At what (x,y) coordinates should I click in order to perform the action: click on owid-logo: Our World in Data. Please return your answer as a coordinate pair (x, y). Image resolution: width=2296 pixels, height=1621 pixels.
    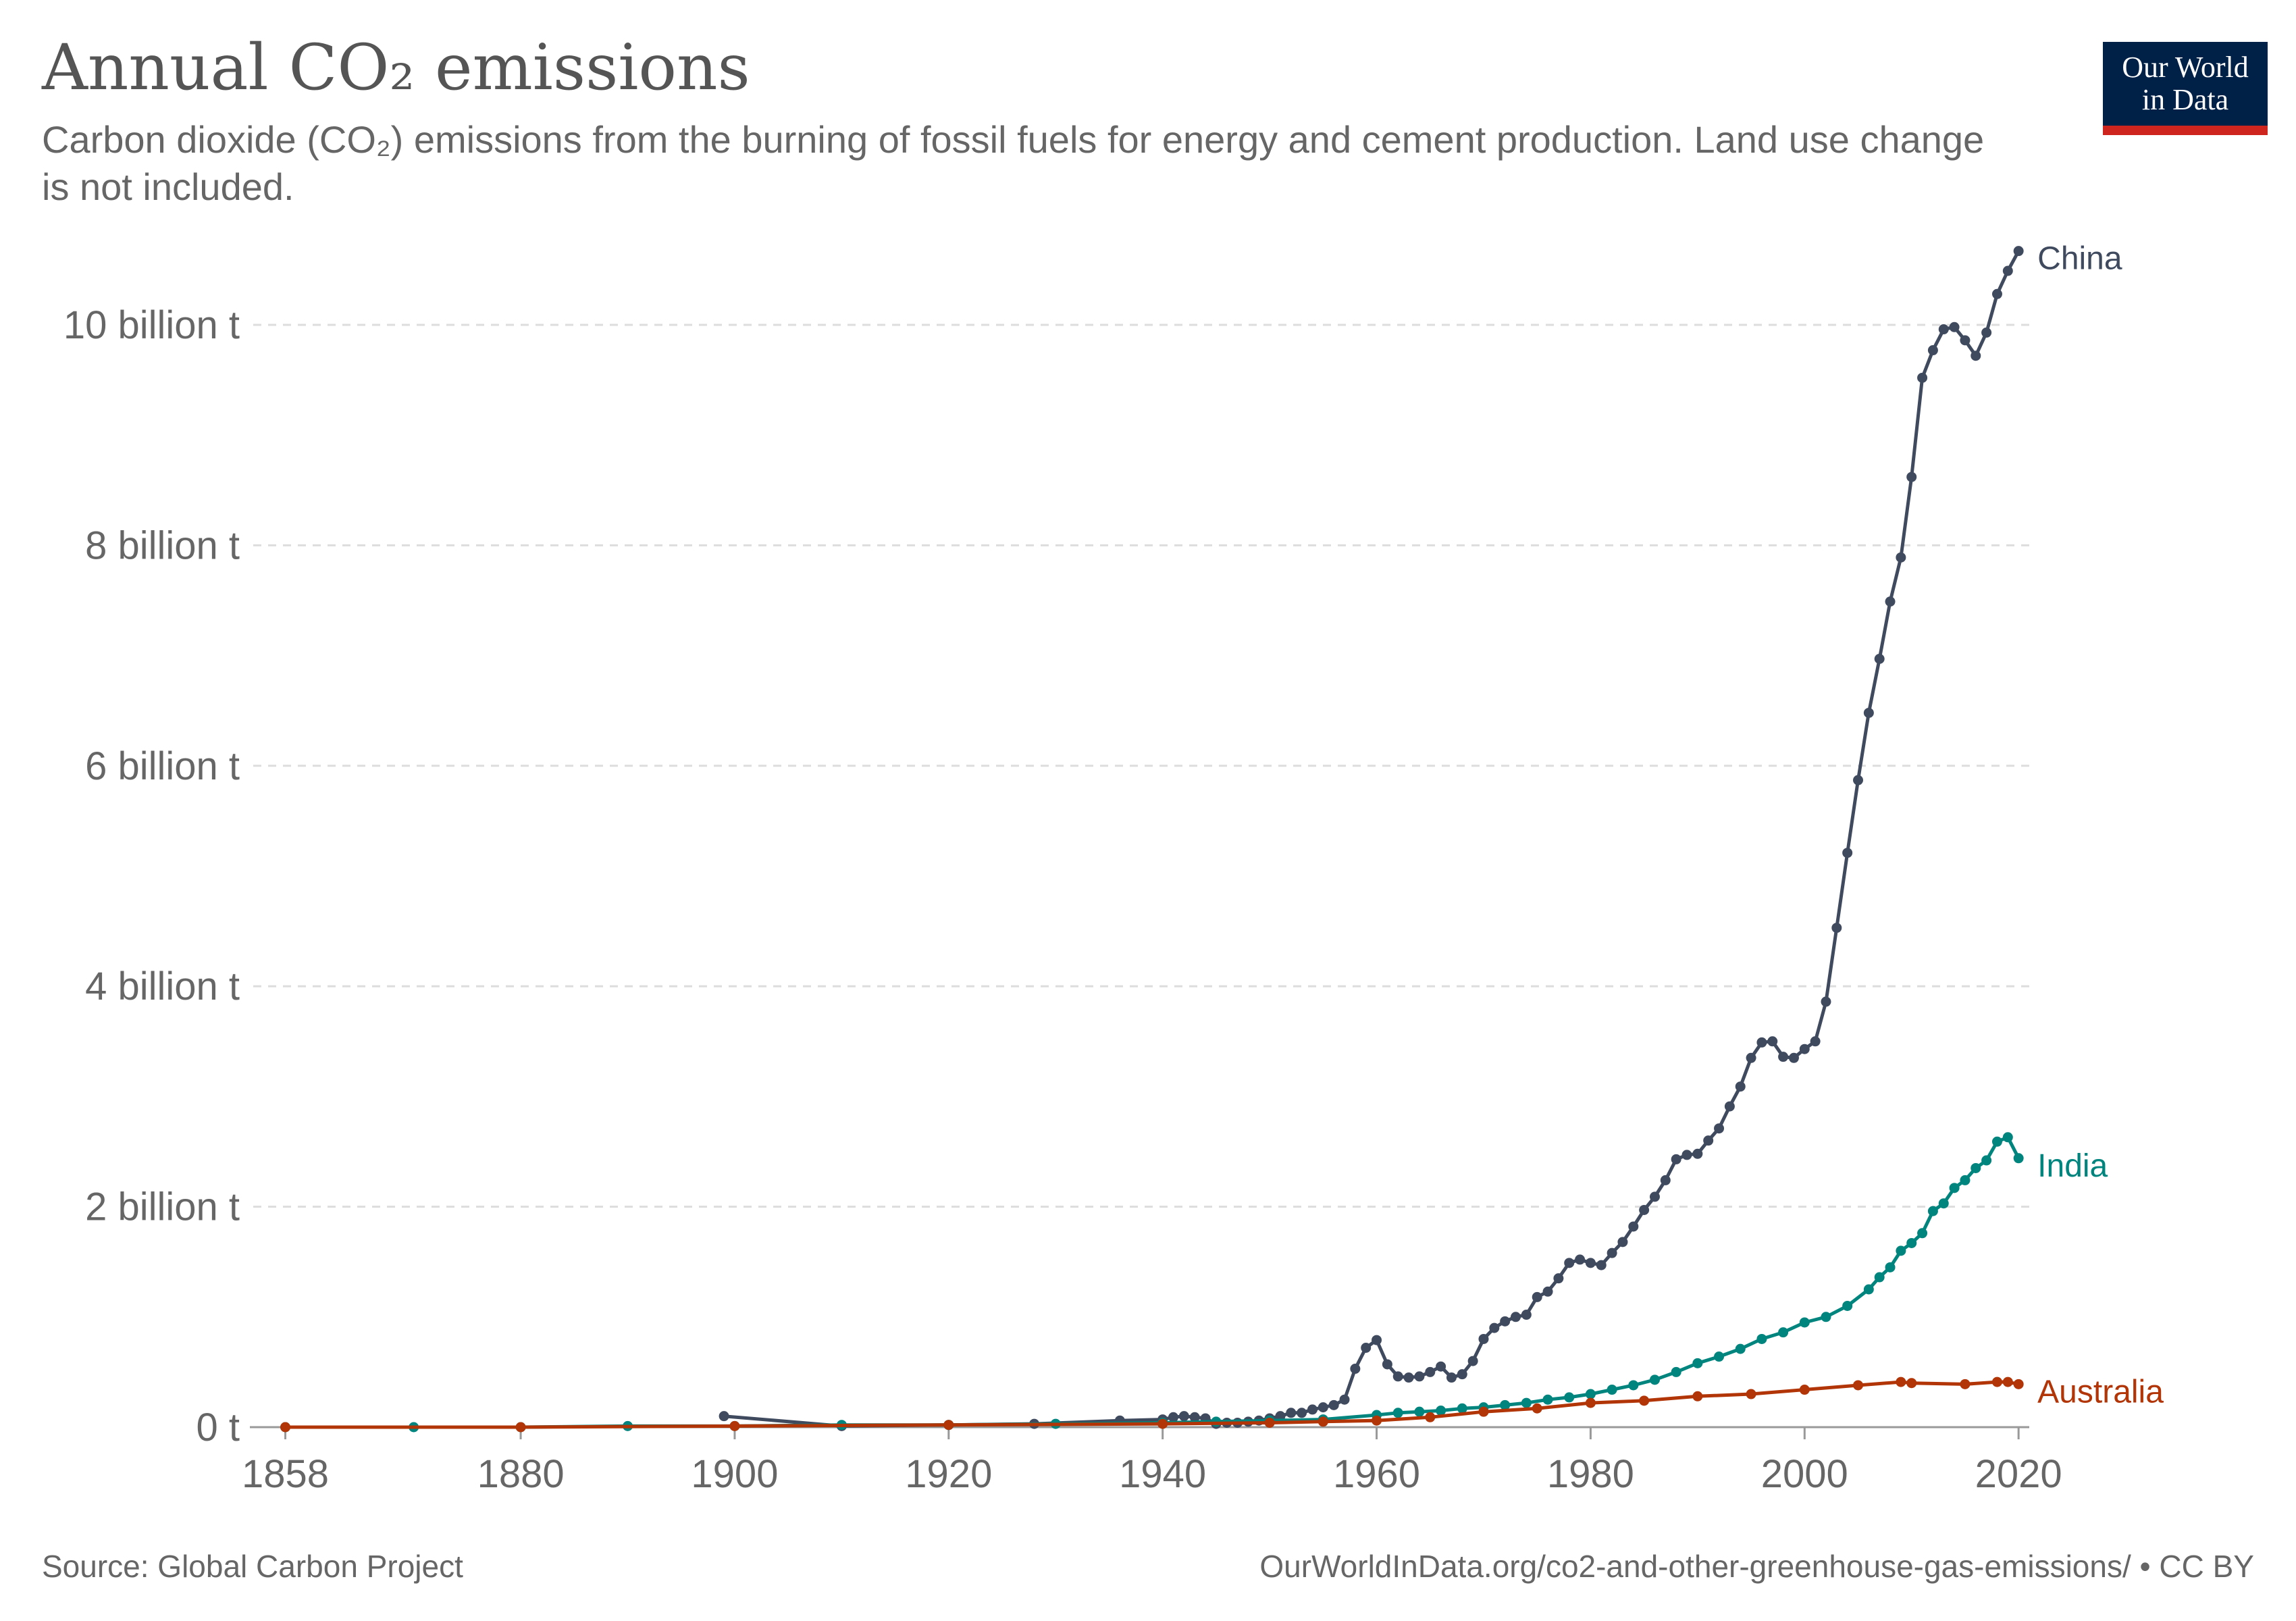
    Looking at the image, I should click on (2185, 88).